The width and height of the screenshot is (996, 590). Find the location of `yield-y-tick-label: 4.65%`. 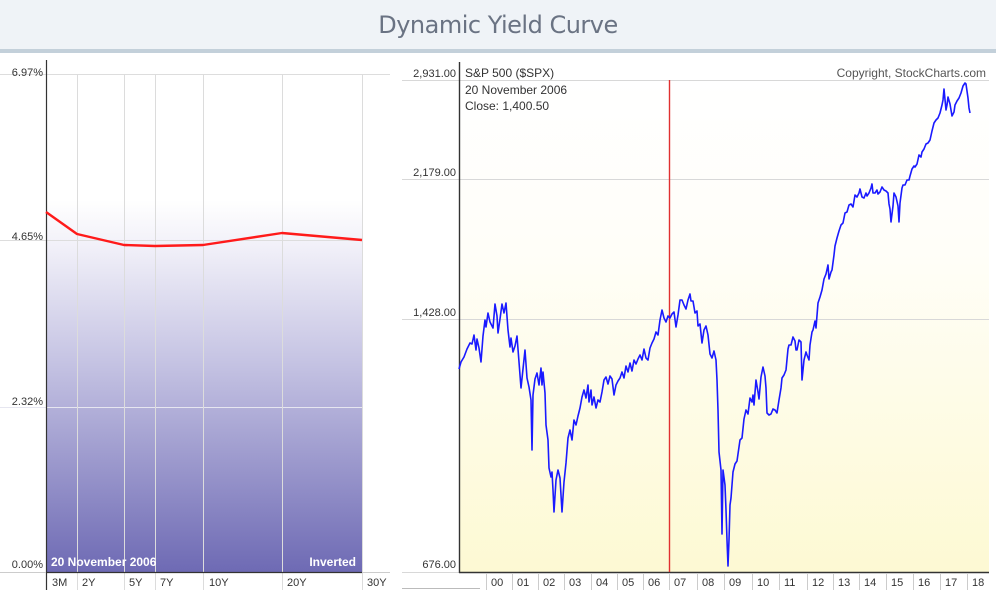

yield-y-tick-label: 4.65% is located at coordinates (27, 237).